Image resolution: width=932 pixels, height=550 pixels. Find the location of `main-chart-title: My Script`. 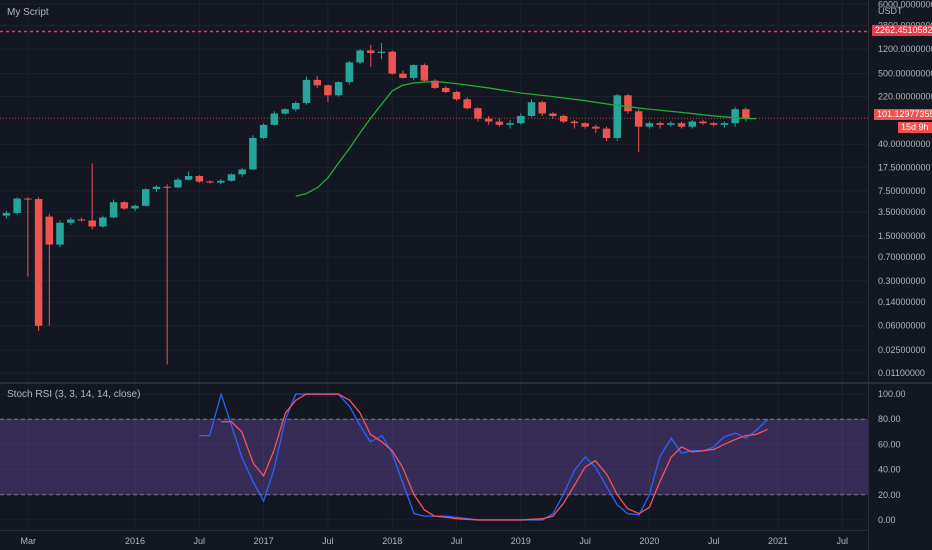

main-chart-title: My Script is located at coordinates (28, 12).